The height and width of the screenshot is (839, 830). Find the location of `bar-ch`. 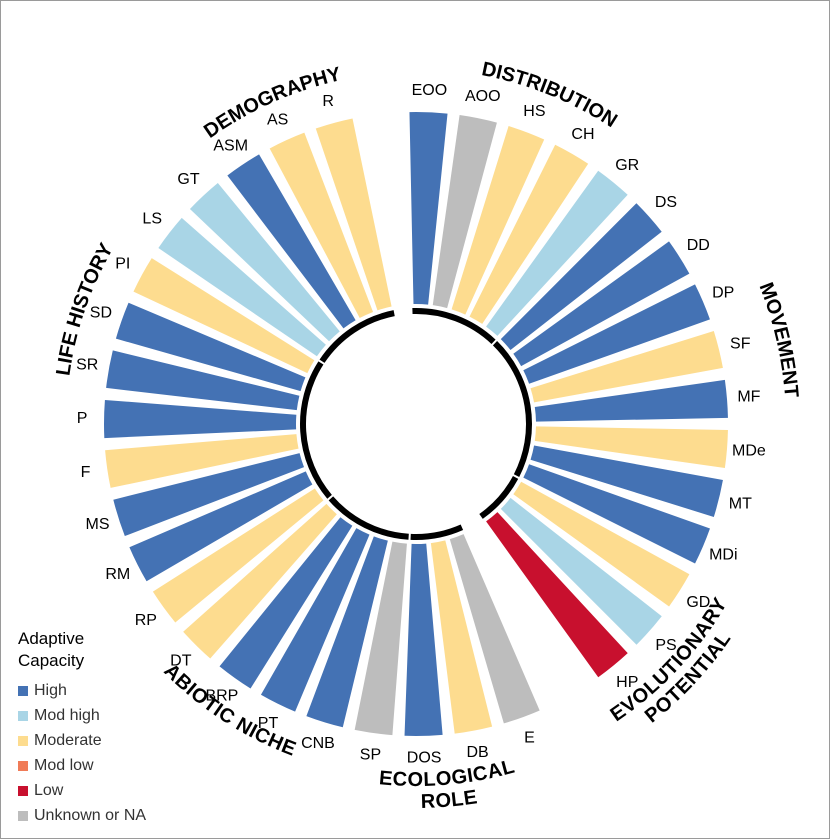

bar-ch is located at coordinates (529, 234).